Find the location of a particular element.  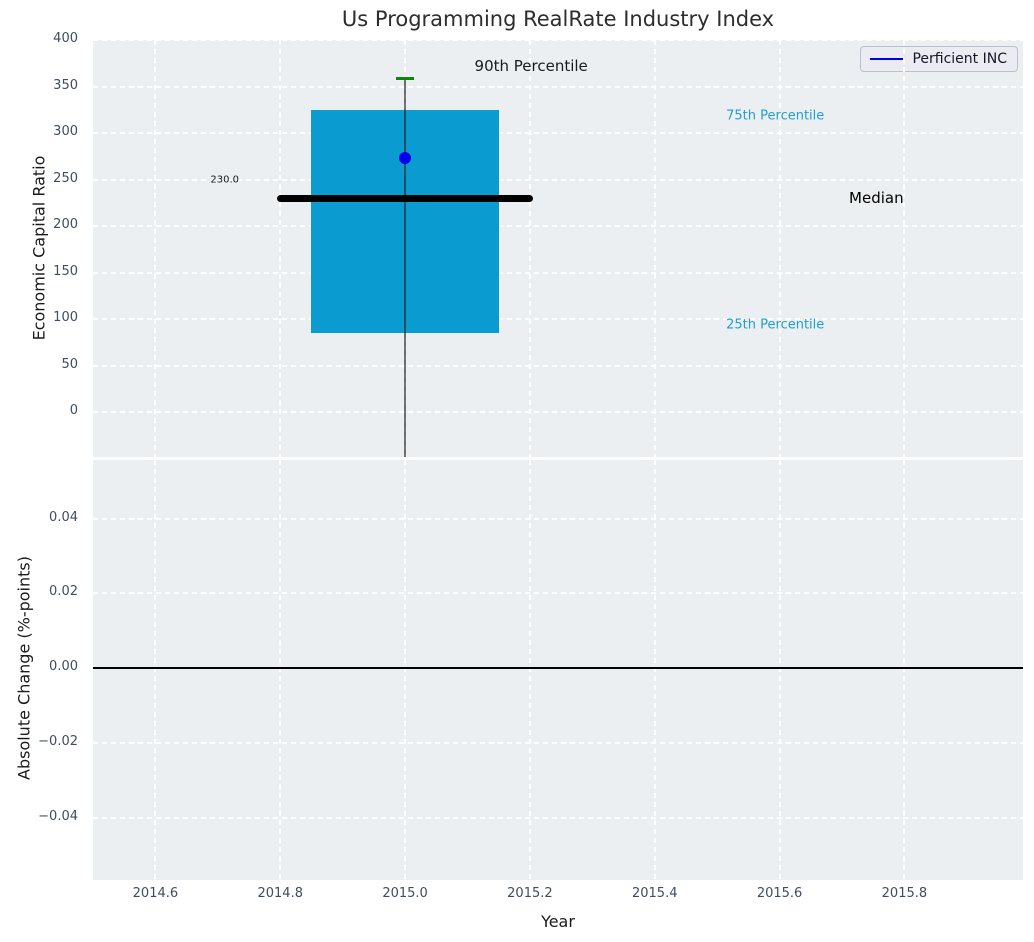

whisker-stem is located at coordinates (405, 267).